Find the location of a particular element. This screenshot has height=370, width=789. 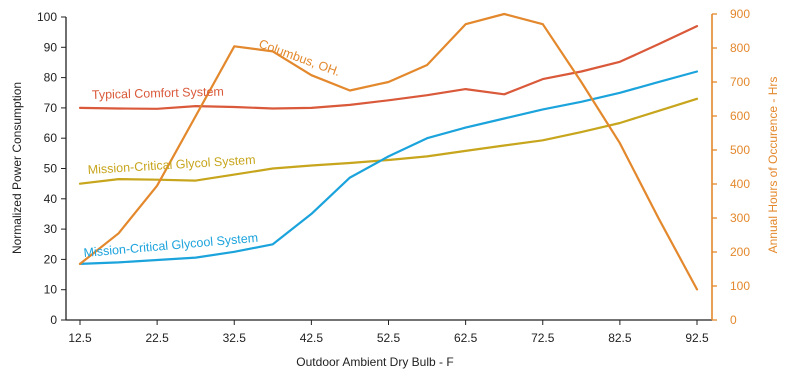

mission-critical-glycool-system-label: Mission-Critical Glycool System is located at coordinates (171, 245).